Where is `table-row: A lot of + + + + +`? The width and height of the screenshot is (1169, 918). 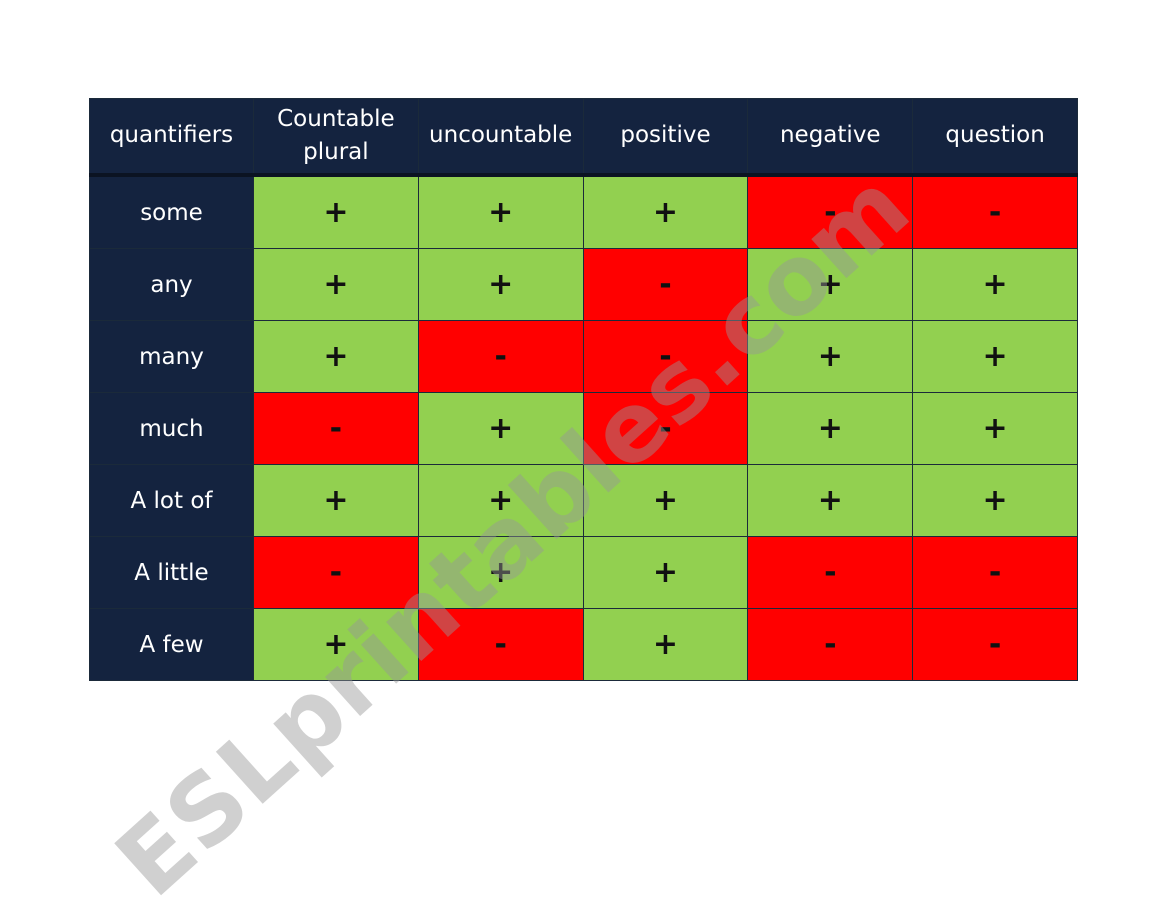
table-row: A lot of + + + + + is located at coordinates (583, 500).